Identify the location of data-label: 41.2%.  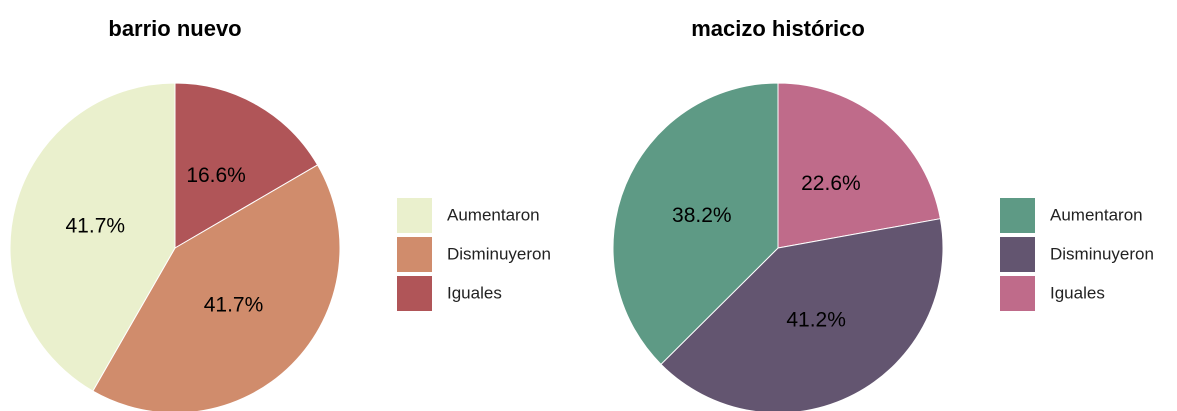
(816, 320).